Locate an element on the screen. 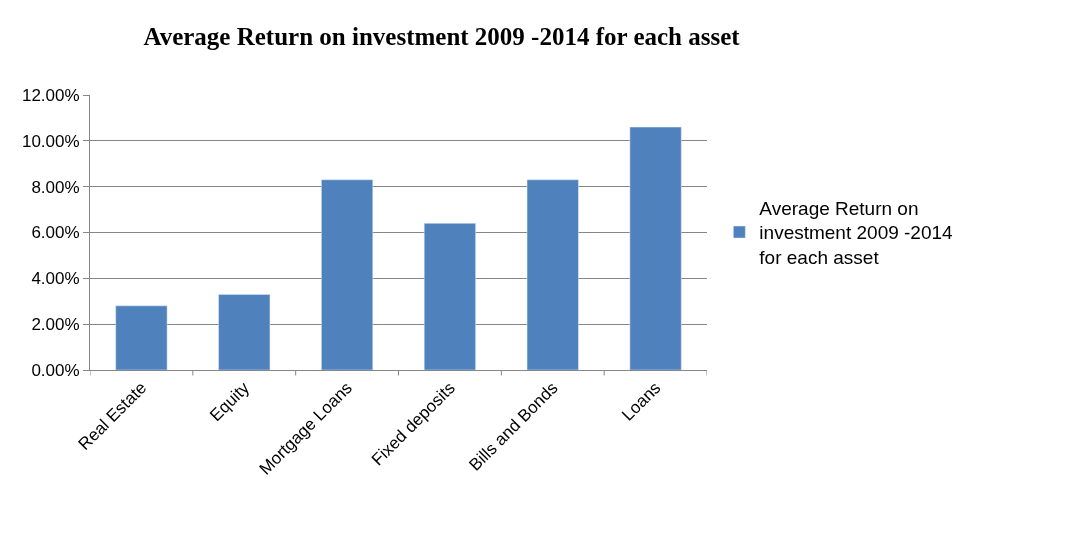 This screenshot has width=1077, height=545. y-tick-label: 2.00% is located at coordinates (55, 325).